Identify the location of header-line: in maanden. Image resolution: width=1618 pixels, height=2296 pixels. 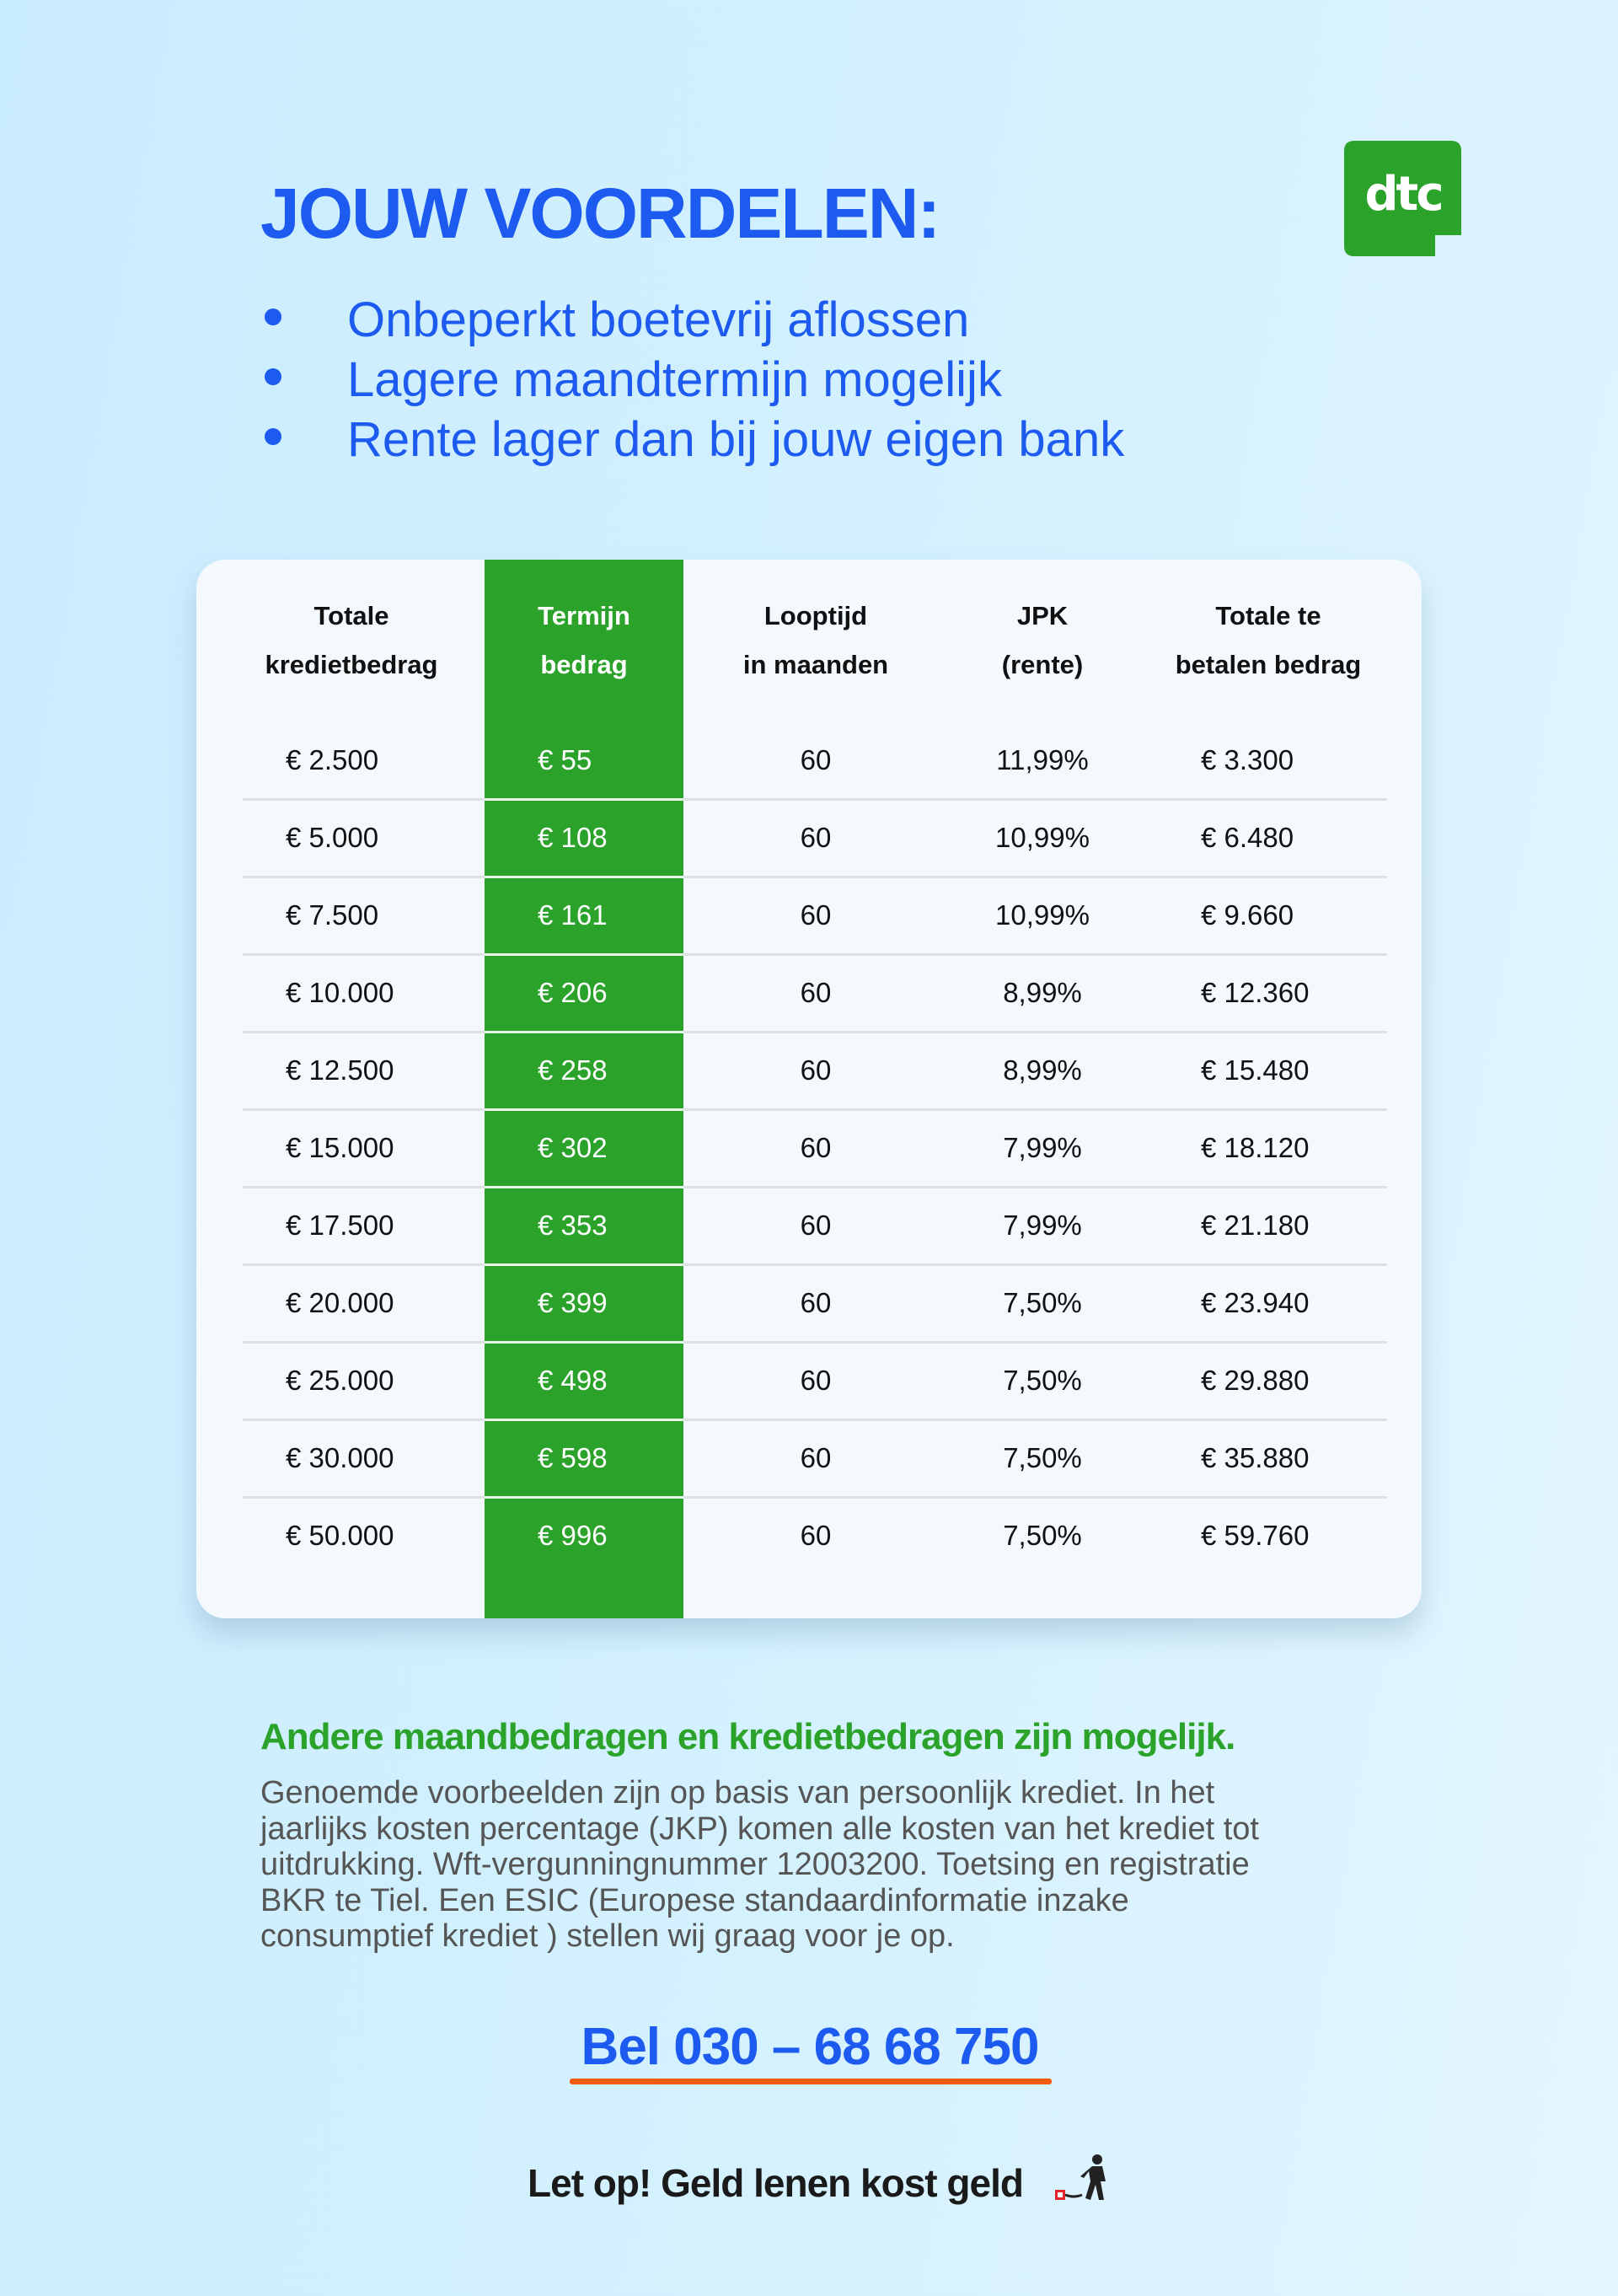
(815, 664).